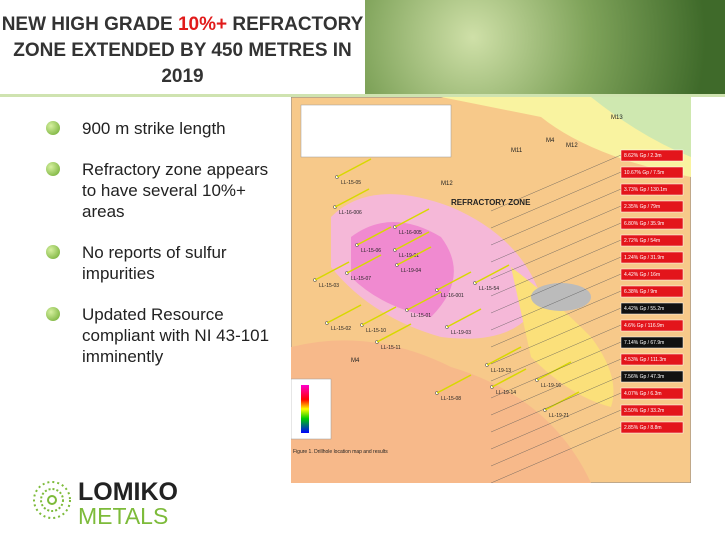 This screenshot has width=725, height=534. Describe the element at coordinates (123, 516) in the screenshot. I see `logo-sub: METALS` at that location.